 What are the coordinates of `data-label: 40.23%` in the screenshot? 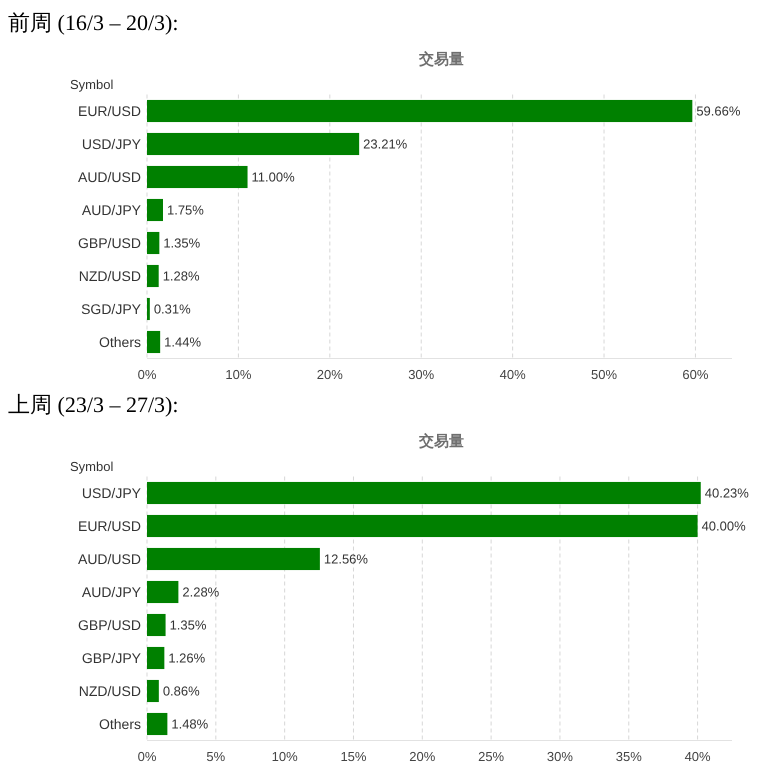 It's located at (727, 493).